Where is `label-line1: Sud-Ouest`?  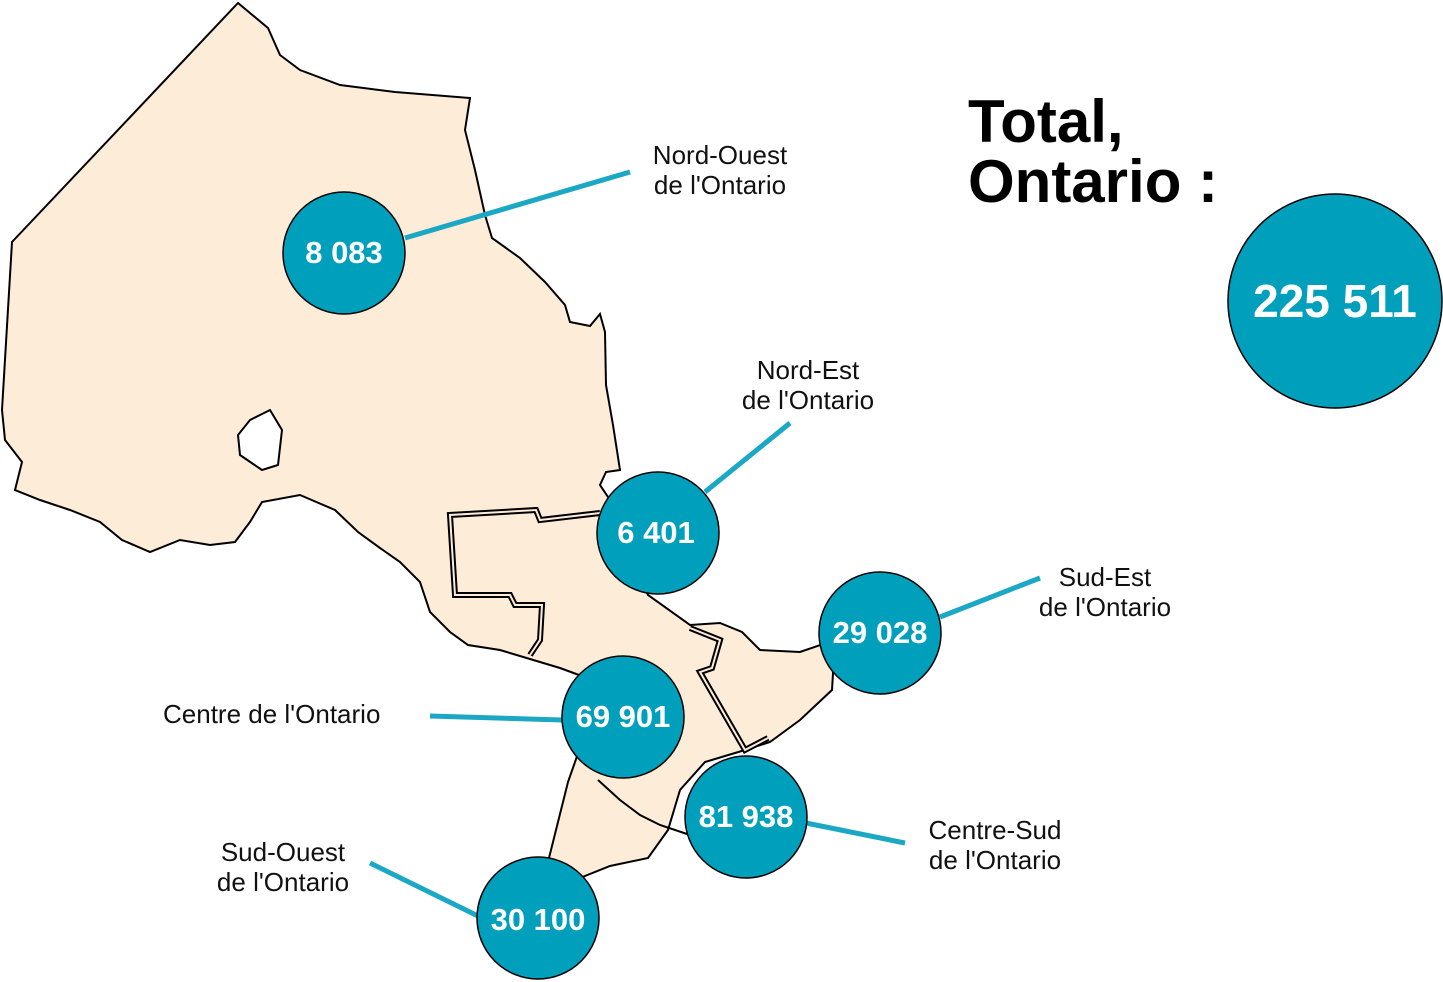 label-line1: Sud-Ouest is located at coordinates (283, 852).